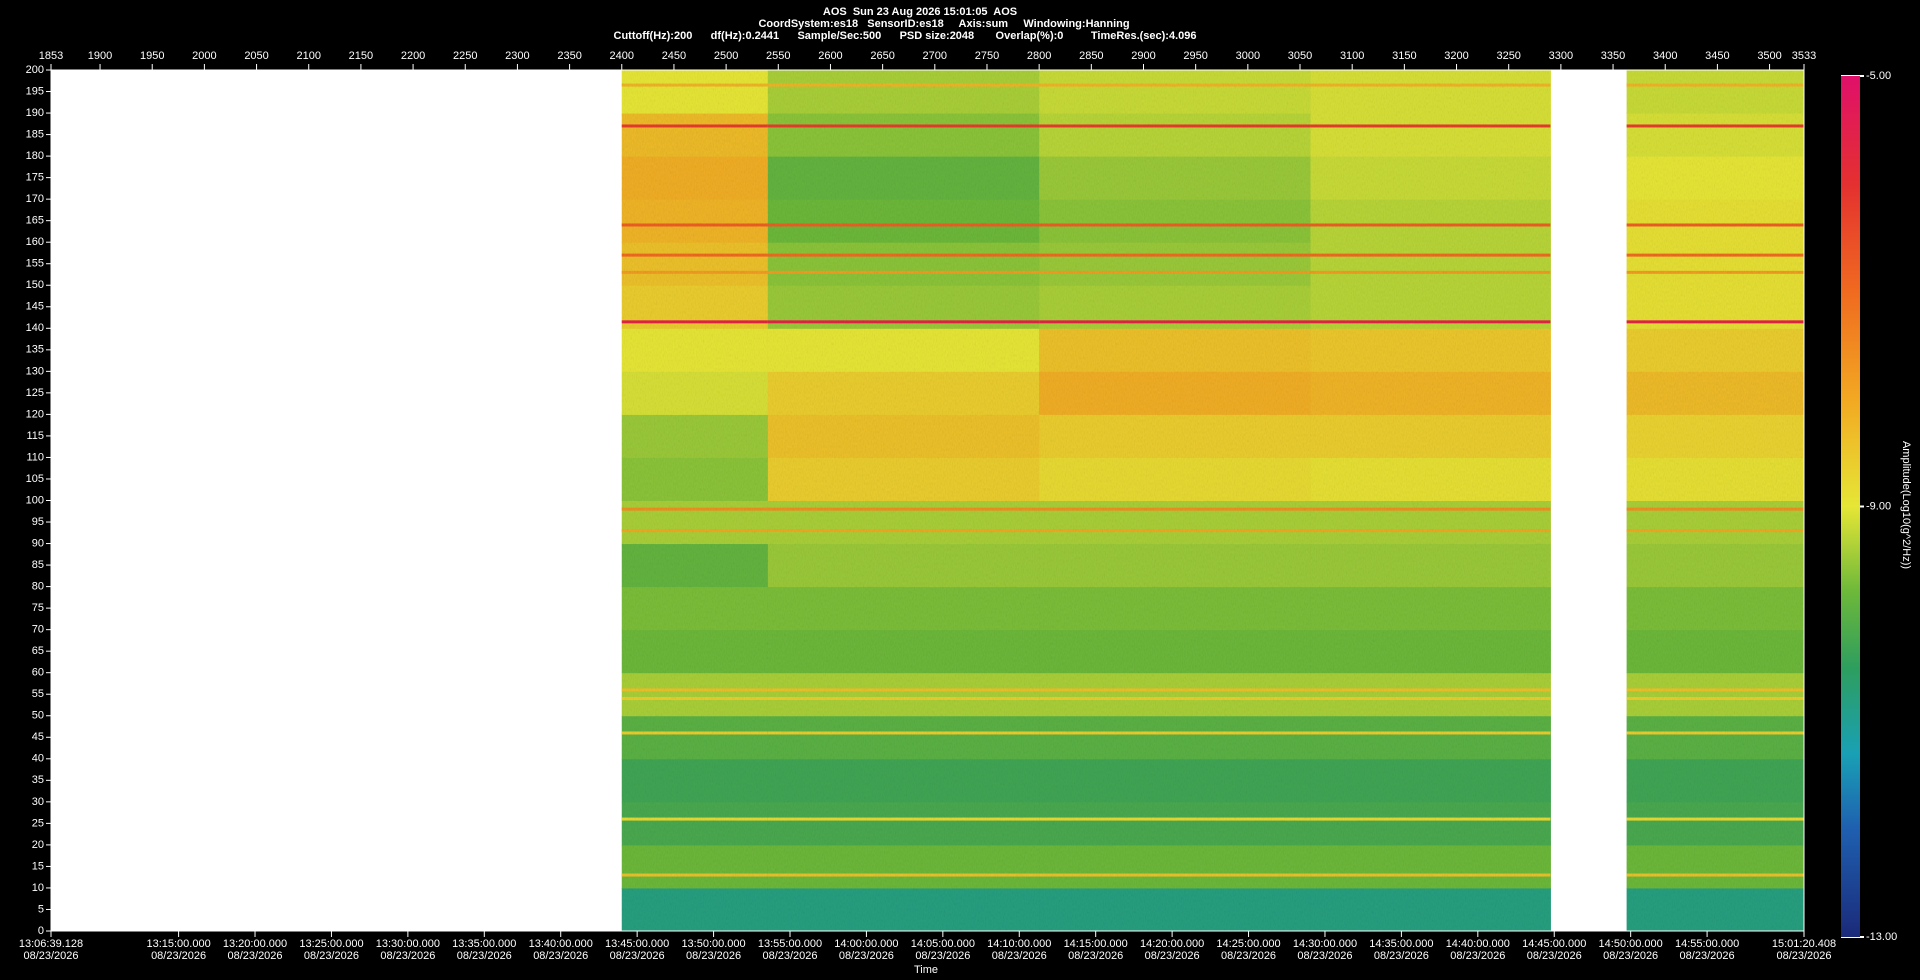 The width and height of the screenshot is (1920, 980). Describe the element at coordinates (35, 242) in the screenshot. I see `y-tick-label: 160` at that location.